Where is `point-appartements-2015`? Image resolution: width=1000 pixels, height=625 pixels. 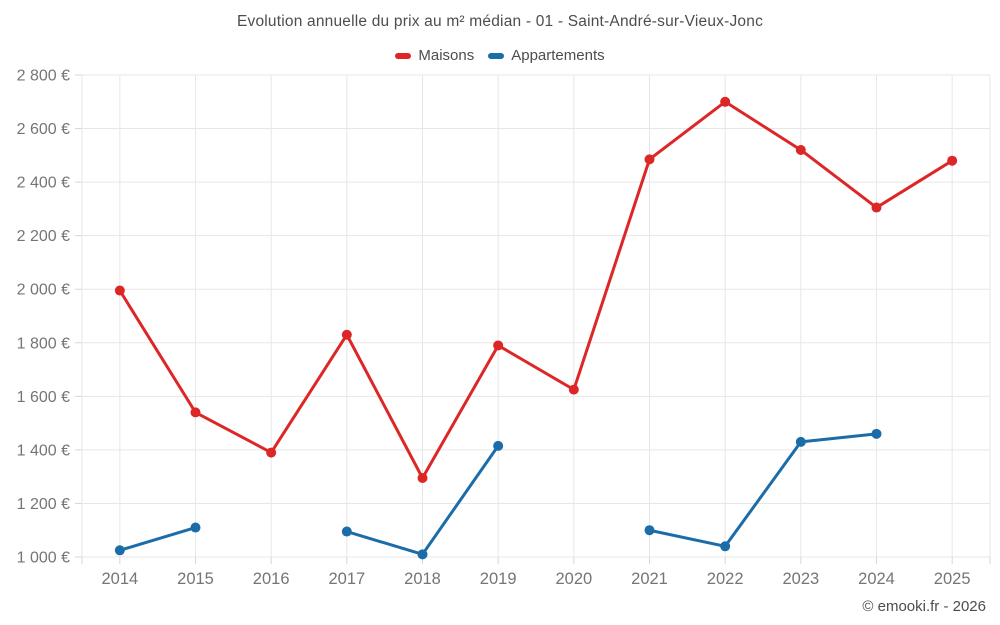 point-appartements-2015 is located at coordinates (195, 527).